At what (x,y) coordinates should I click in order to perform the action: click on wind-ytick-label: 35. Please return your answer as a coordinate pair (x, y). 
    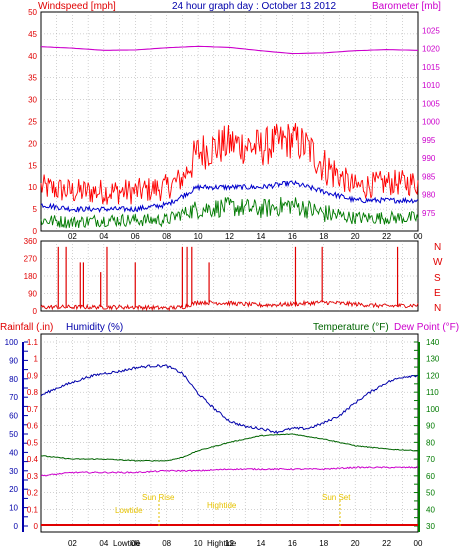
    Looking at the image, I should click on (32, 78).